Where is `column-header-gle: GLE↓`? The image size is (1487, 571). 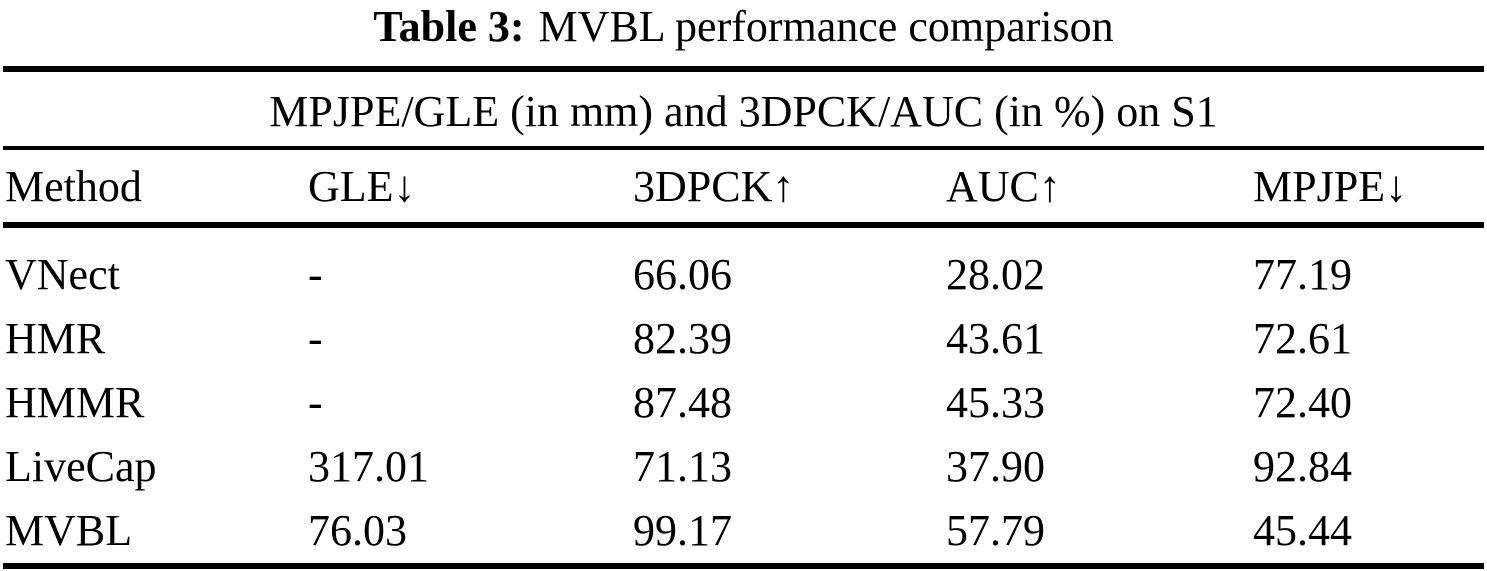
column-header-gle: GLE↓ is located at coordinates (470, 189).